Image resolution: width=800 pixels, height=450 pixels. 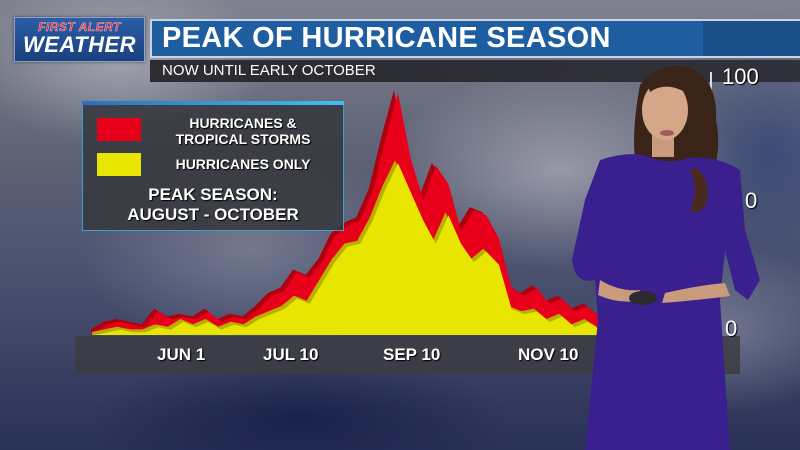 What do you see at coordinates (643, 298) in the screenshot?
I see `clicker-remote` at bounding box center [643, 298].